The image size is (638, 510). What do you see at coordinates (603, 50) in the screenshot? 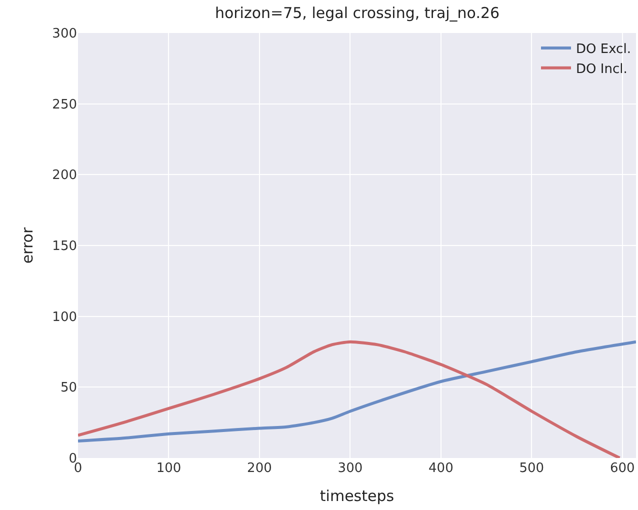
I see `legend-label: DO Excl.` at bounding box center [603, 50].